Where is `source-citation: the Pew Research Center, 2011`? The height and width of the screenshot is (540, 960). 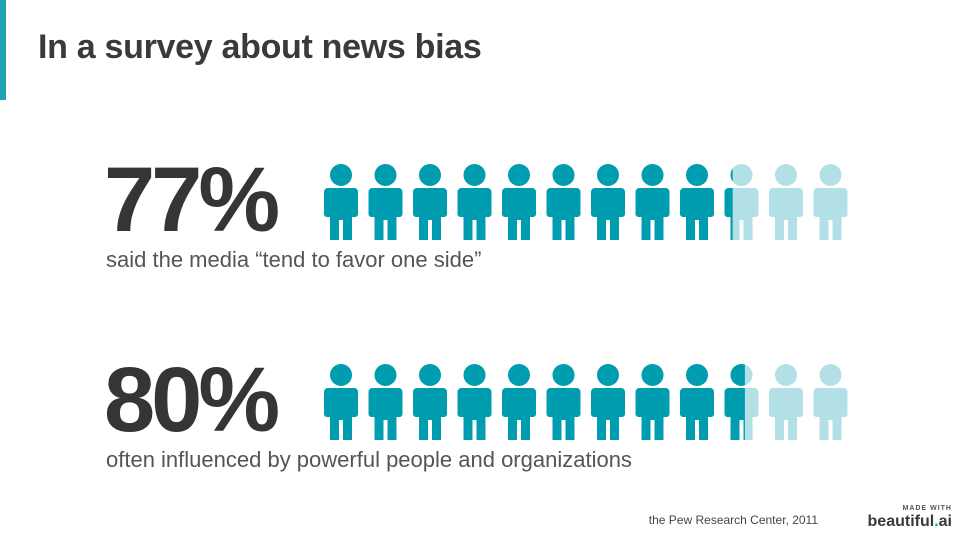
source-citation: the Pew Research Center, 2011 is located at coordinates (733, 520).